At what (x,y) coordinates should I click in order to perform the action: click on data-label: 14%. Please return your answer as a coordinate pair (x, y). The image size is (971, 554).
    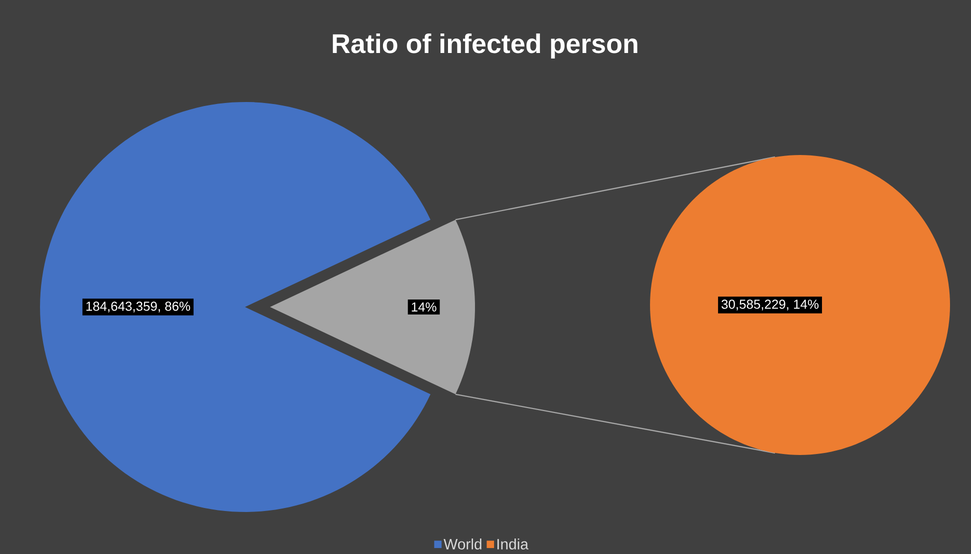
    Looking at the image, I should click on (424, 307).